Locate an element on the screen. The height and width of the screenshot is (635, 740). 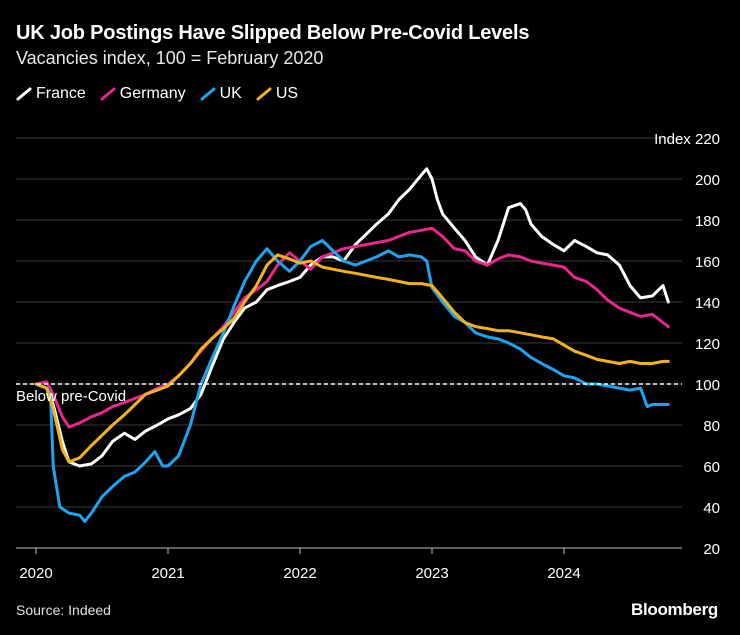
x-tick-label-2020: 2020 is located at coordinates (35, 573).